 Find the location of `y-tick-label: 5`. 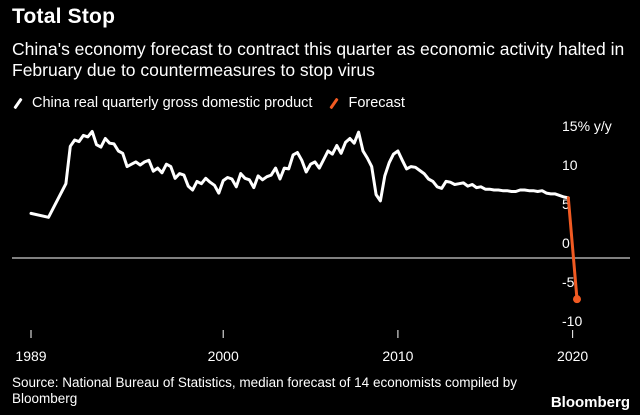

y-tick-label: 5 is located at coordinates (566, 204).